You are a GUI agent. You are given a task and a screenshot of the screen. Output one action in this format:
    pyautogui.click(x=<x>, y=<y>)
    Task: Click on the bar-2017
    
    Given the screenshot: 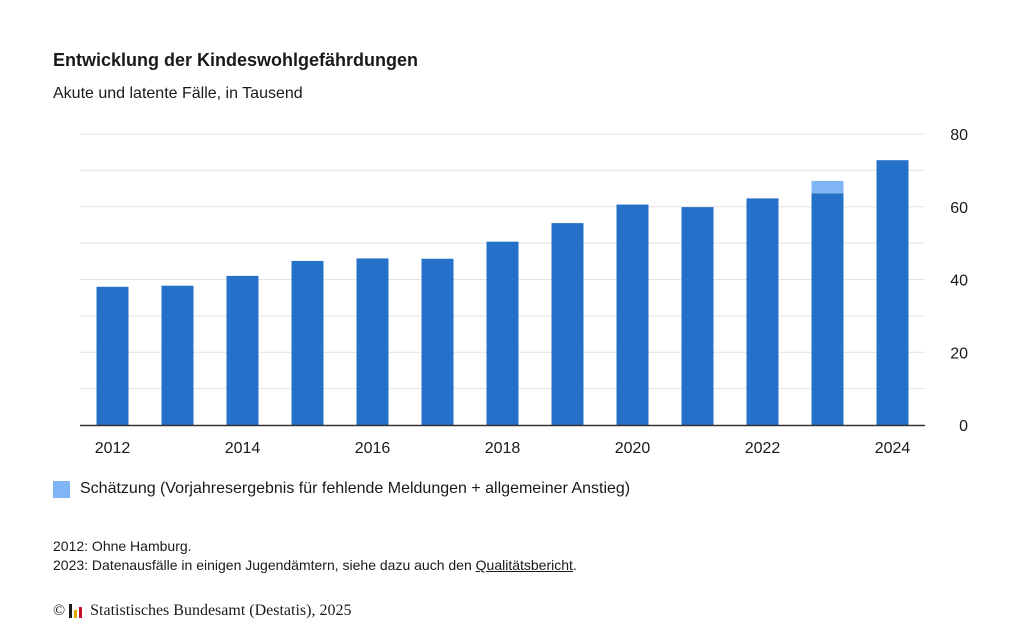 What is the action you would take?
    pyautogui.click(x=437, y=341)
    